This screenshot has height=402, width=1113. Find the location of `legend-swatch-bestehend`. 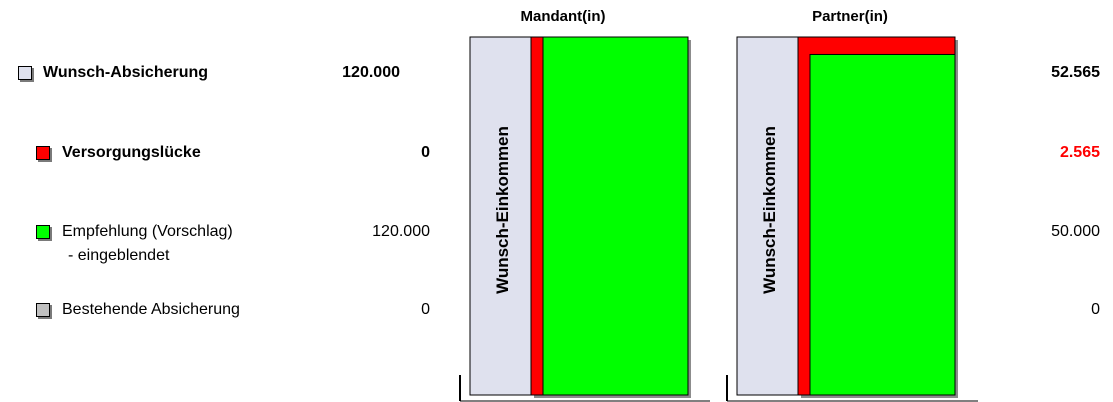

legend-swatch-bestehend is located at coordinates (43, 310).